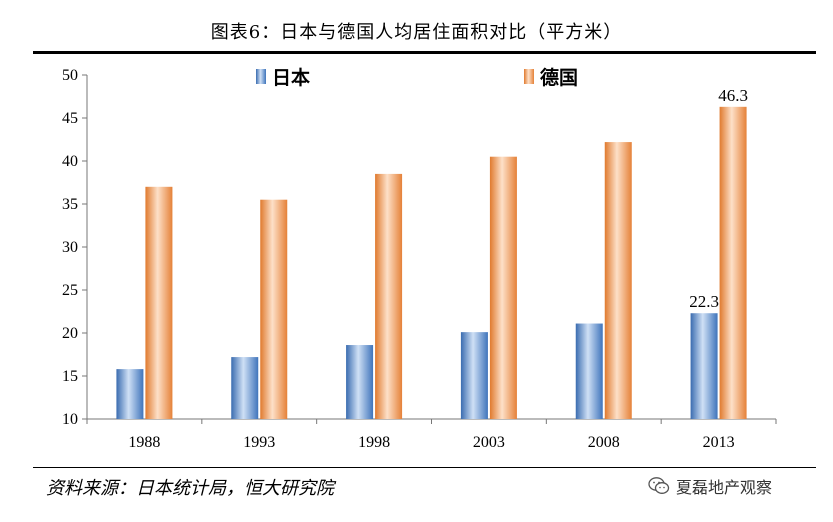 The image size is (833, 522). Describe the element at coordinates (424, 52) in the screenshot. I see `top-rule` at that location.